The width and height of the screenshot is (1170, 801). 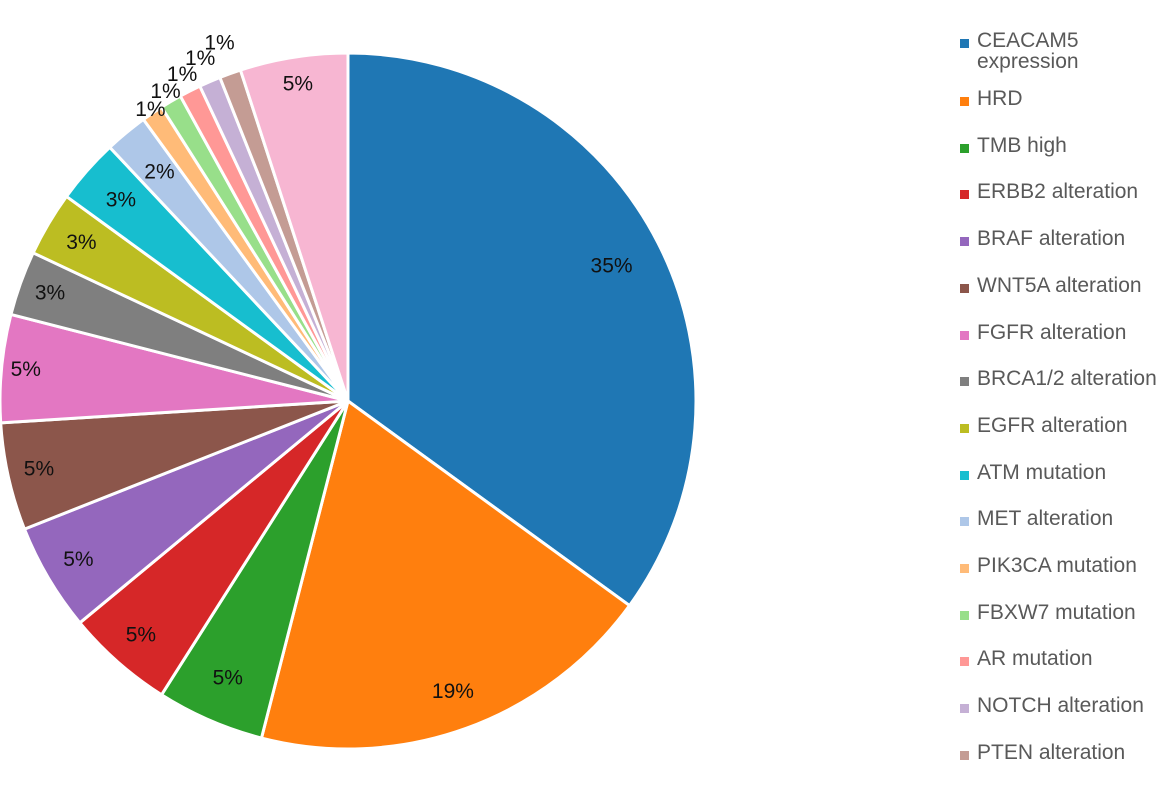 I want to click on legend-label: PTEN alteration, so click(x=1051, y=752).